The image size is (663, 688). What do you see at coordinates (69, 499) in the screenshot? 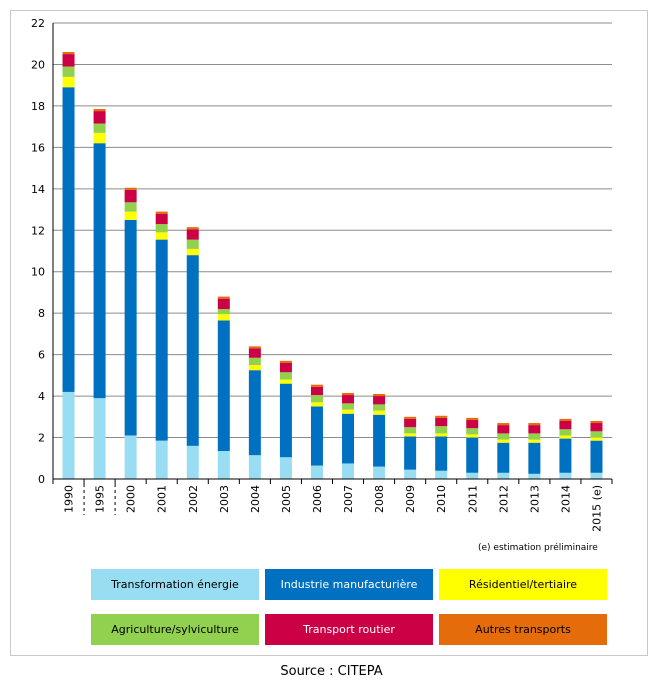
I see `x-tick-label: 1990` at bounding box center [69, 499].